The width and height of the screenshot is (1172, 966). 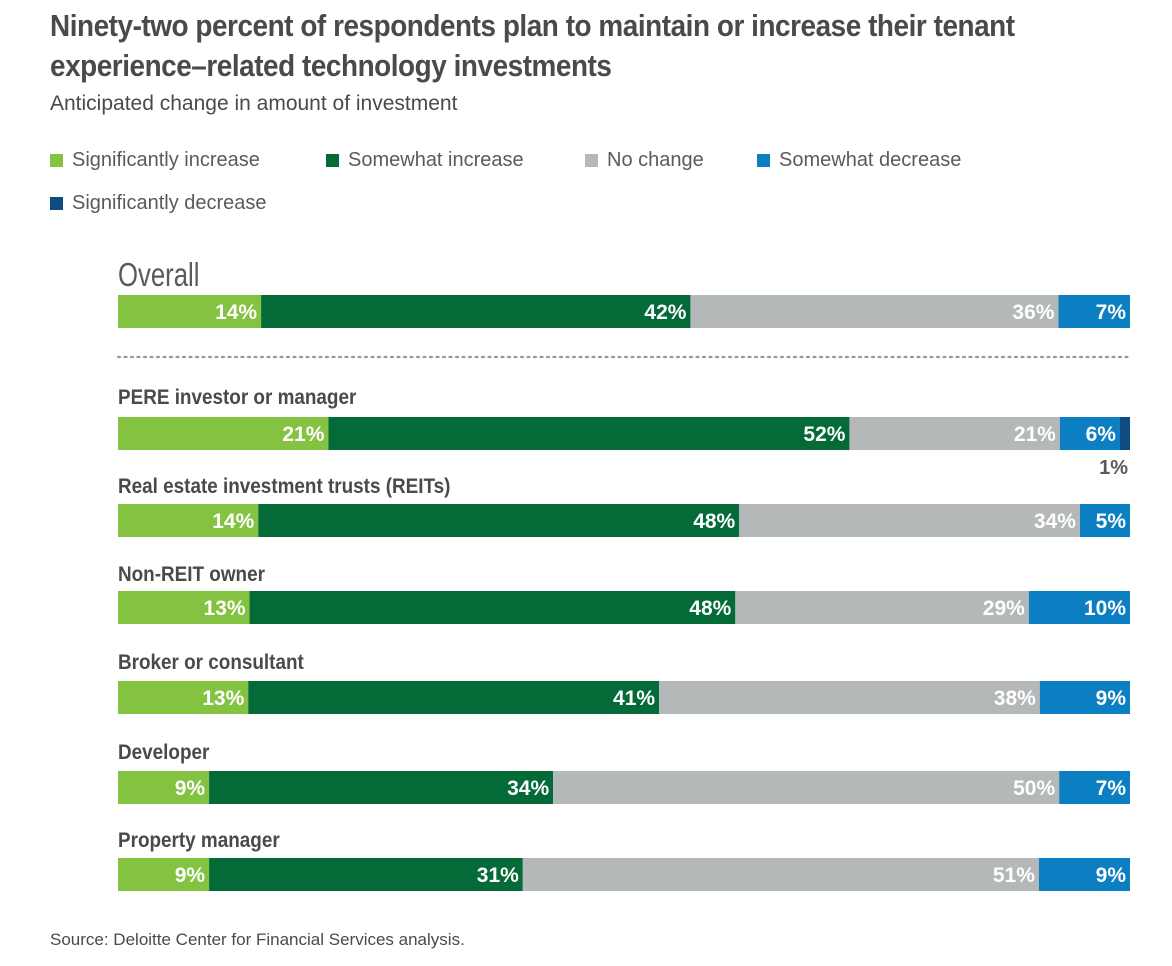 I want to click on legend-item-significantly-increase: Significantly increase, so click(x=155, y=160).